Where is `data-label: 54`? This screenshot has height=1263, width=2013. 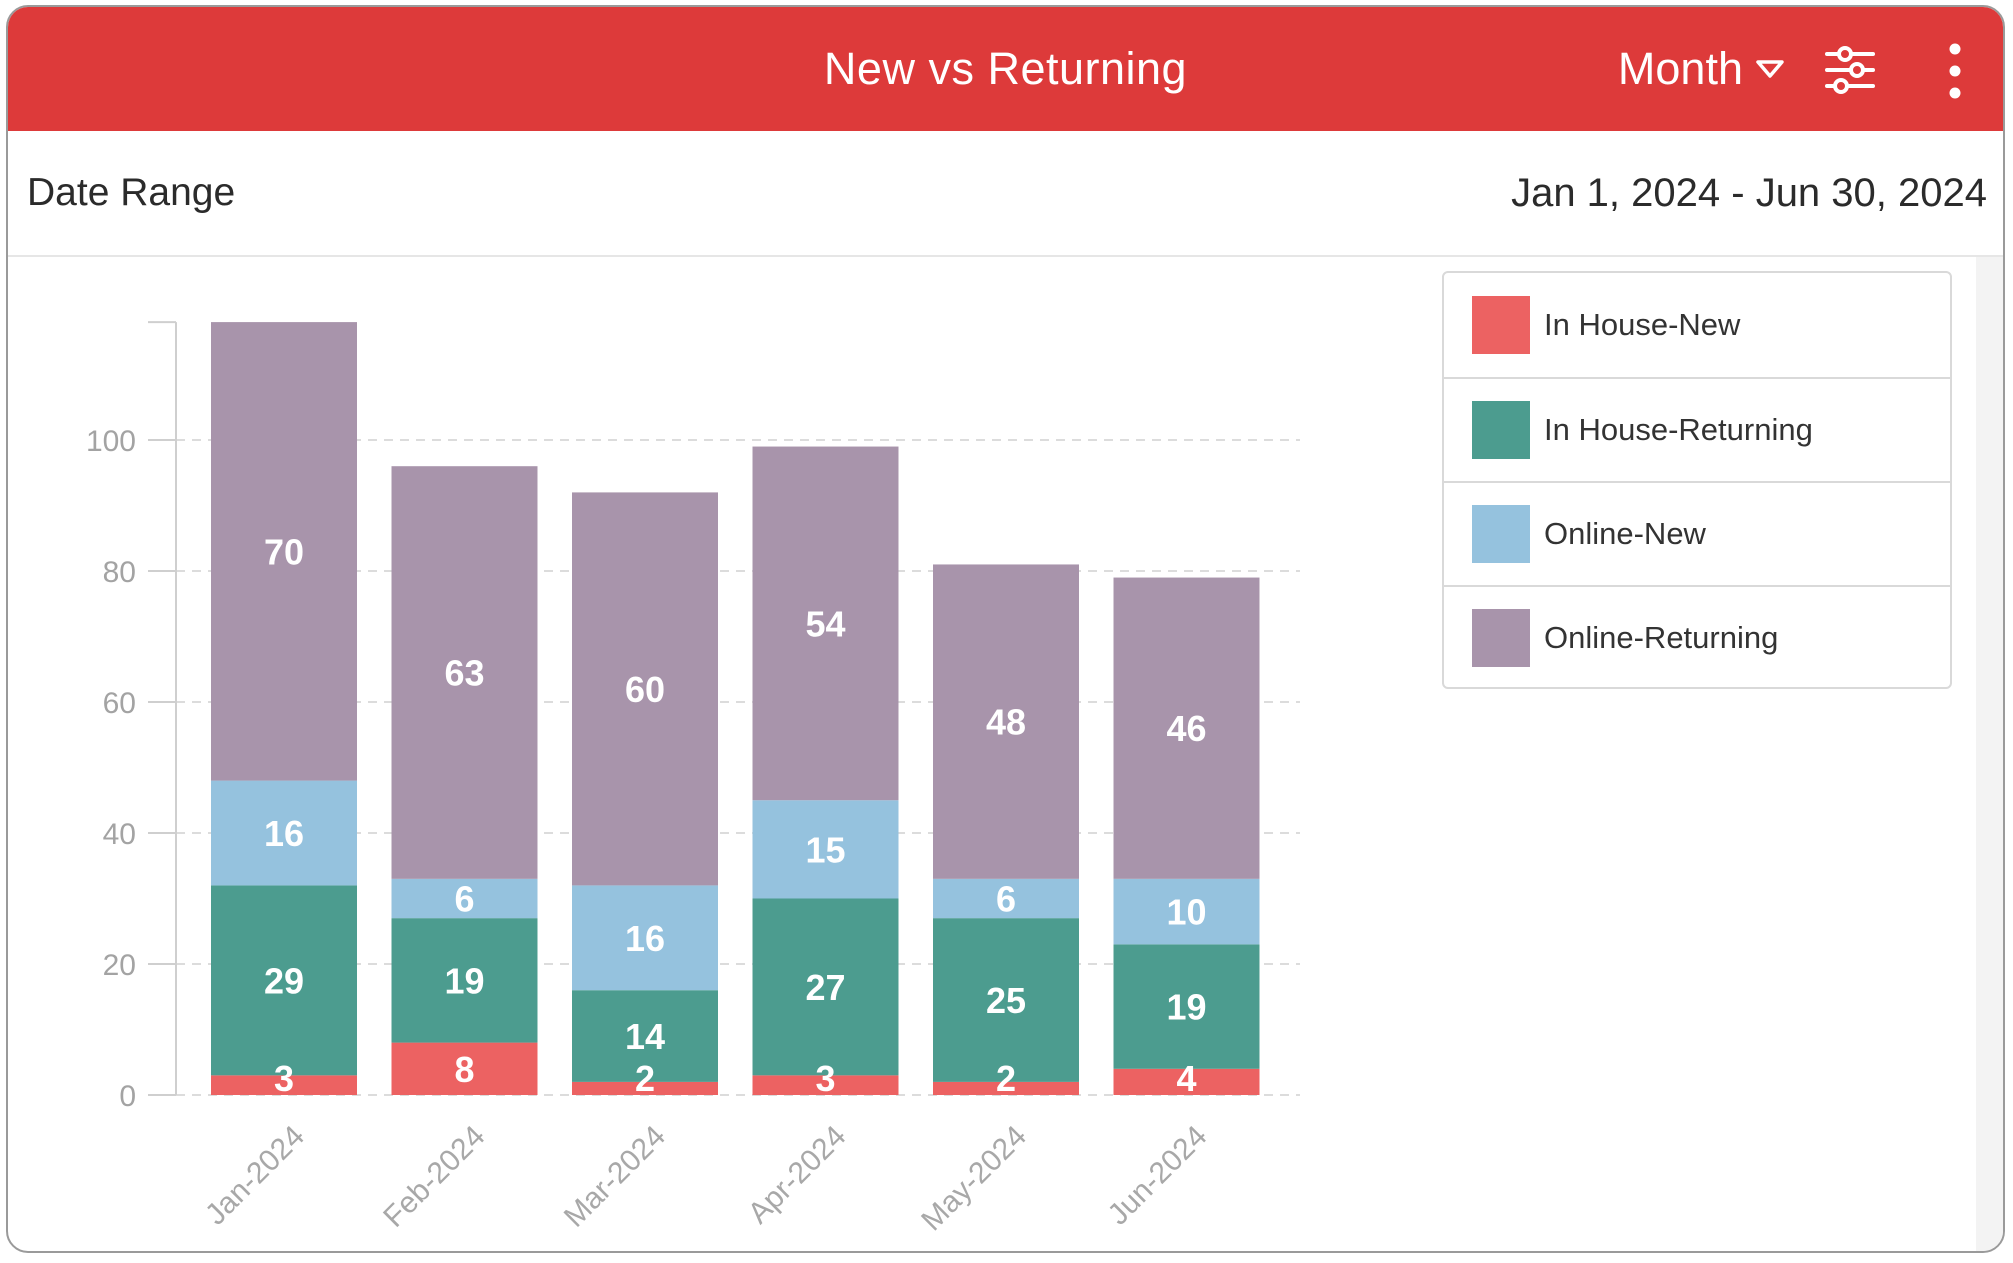
data-label: 54 is located at coordinates (825, 623).